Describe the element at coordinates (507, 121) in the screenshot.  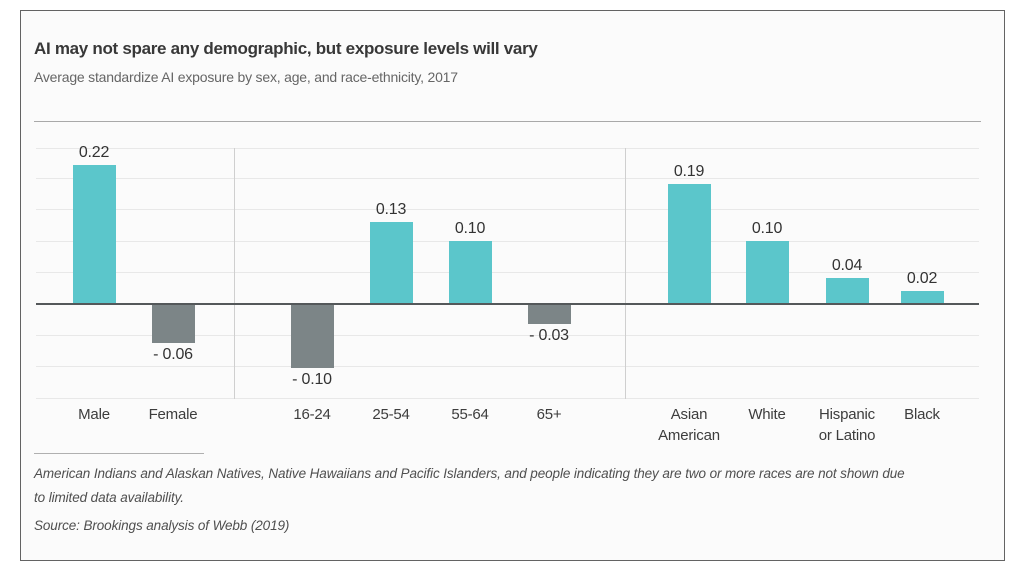
I see `header-divider` at that location.